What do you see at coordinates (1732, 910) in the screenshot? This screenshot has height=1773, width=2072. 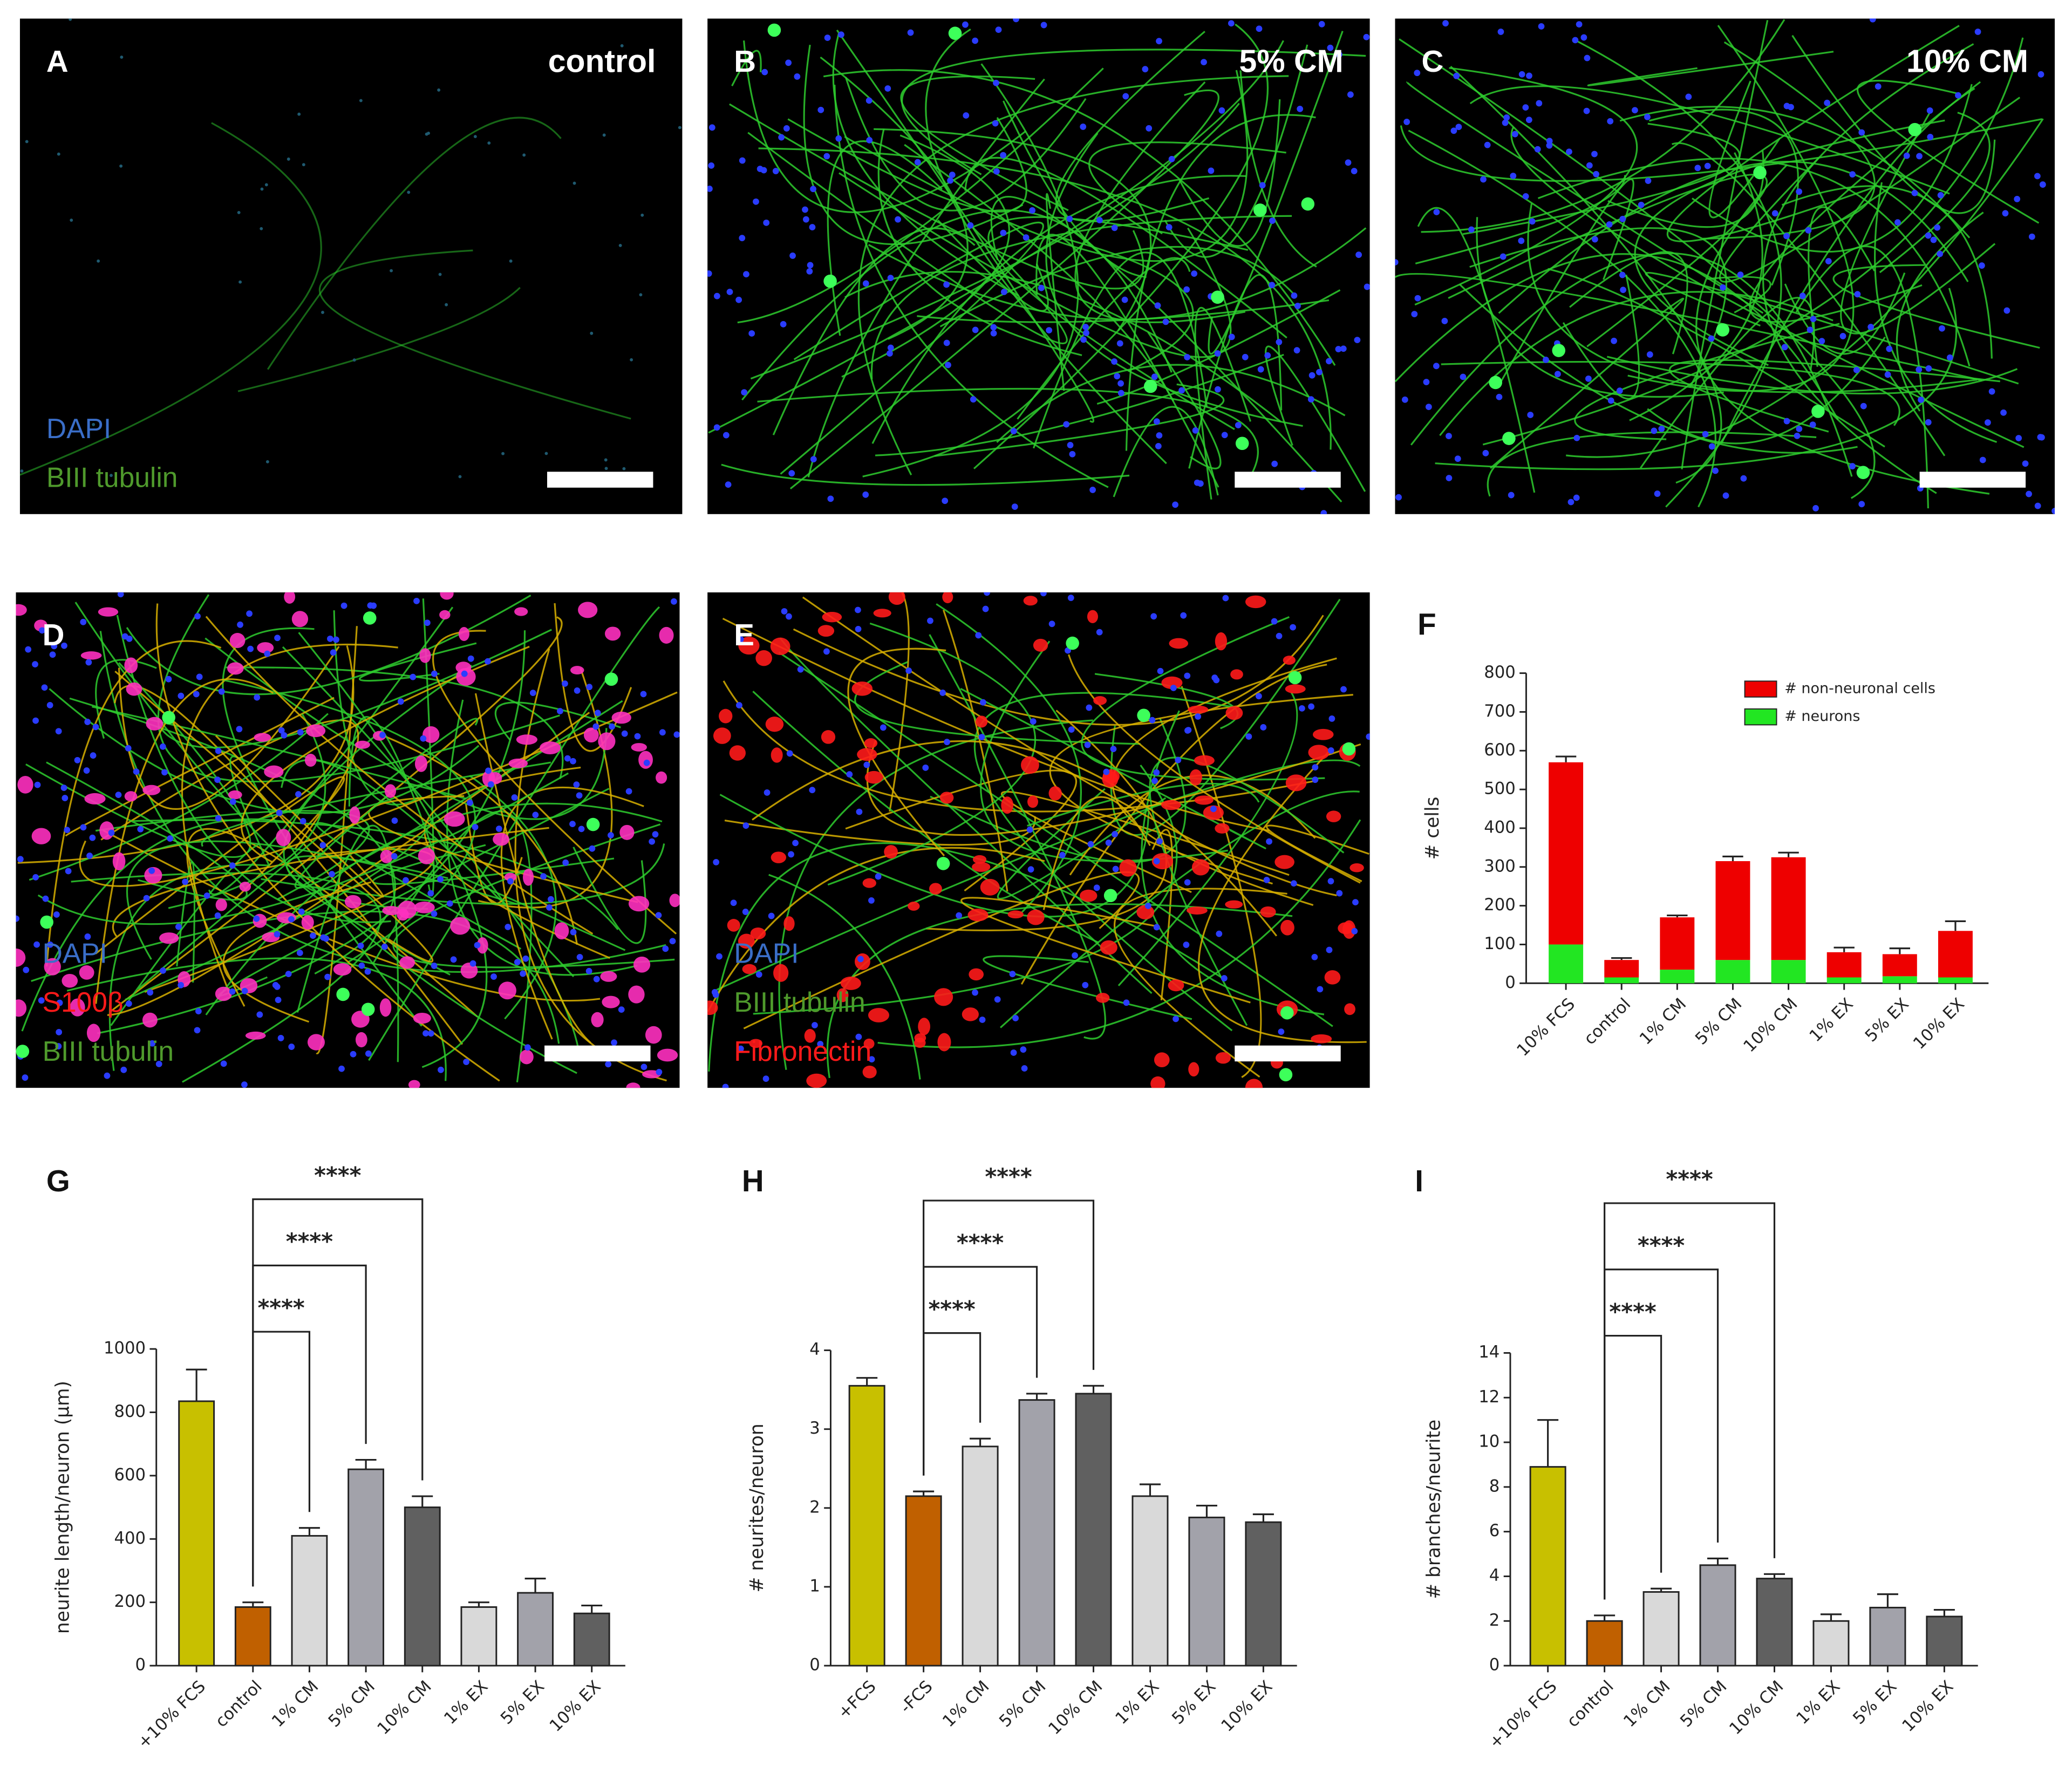 I see `bar-segment` at bounding box center [1732, 910].